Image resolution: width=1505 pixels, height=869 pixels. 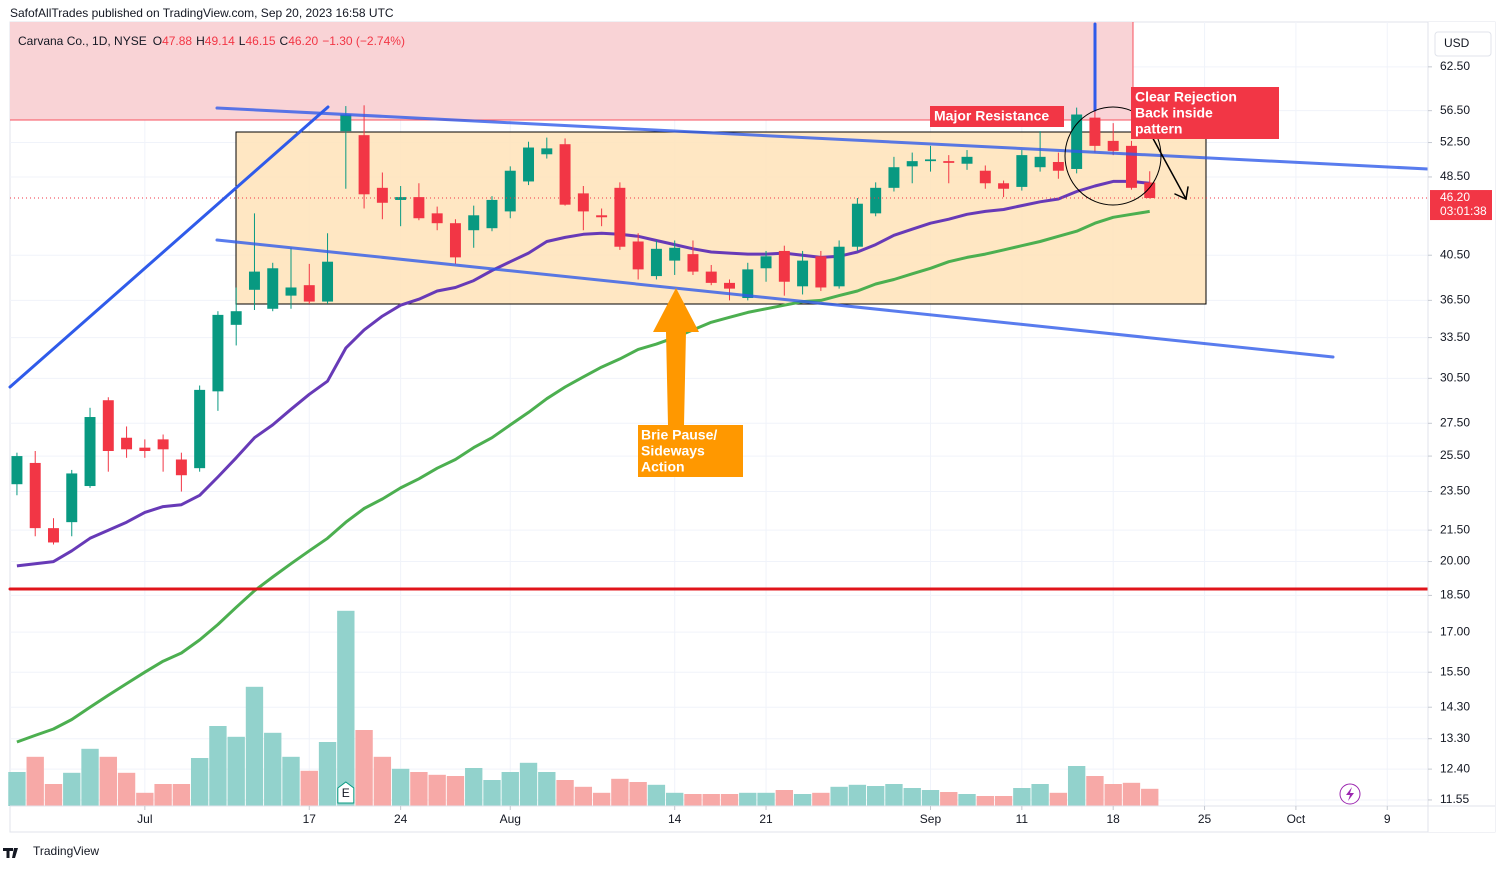 What do you see at coordinates (679, 435) in the screenshot?
I see `annotation: Brie Pause/` at bounding box center [679, 435].